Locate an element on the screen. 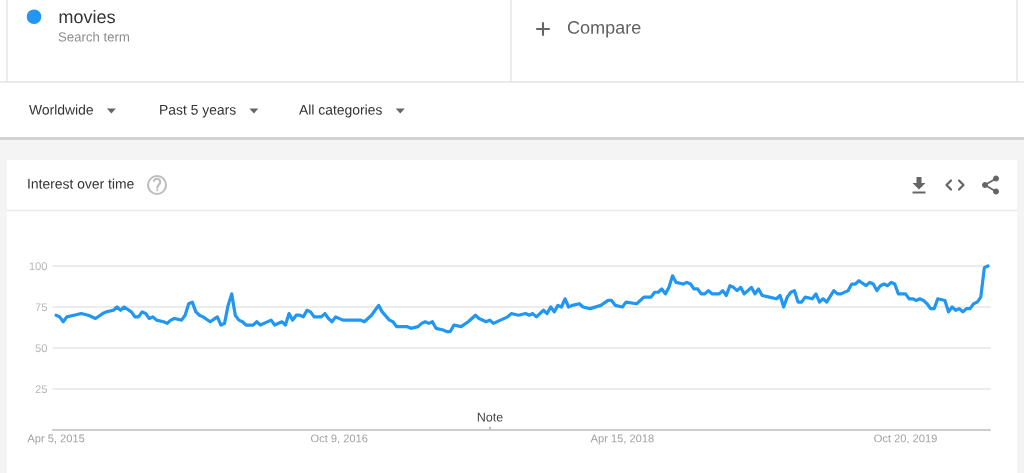  x-tick-label: Oct 20, 2019 is located at coordinates (905, 439).